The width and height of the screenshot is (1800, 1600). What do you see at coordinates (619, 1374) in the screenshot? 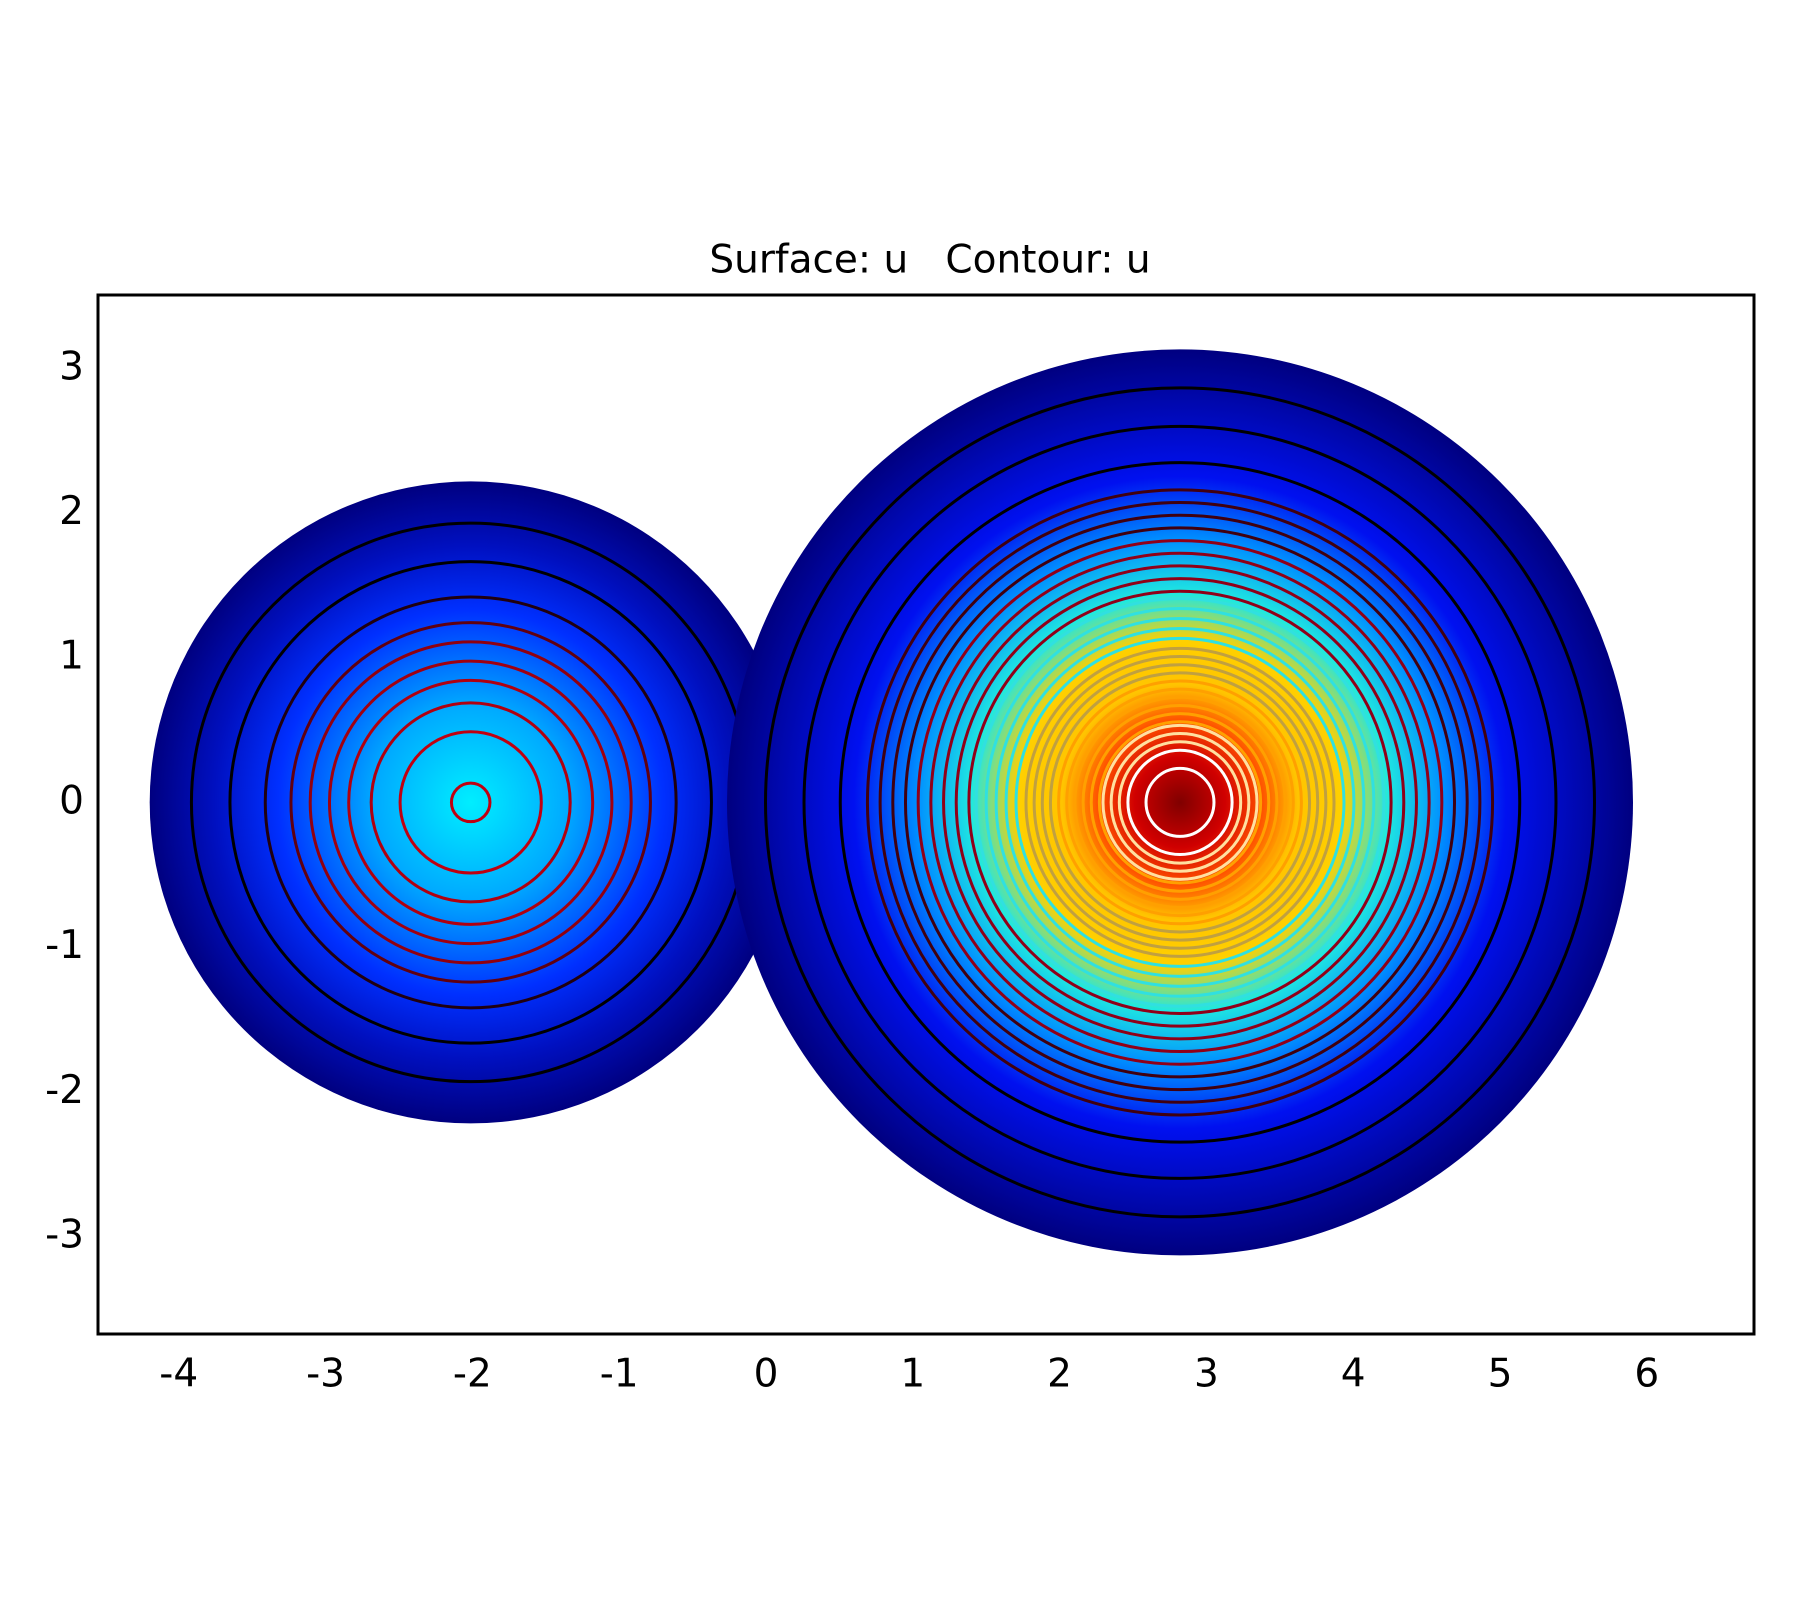
I see `x-tick-label: -1` at bounding box center [619, 1374].